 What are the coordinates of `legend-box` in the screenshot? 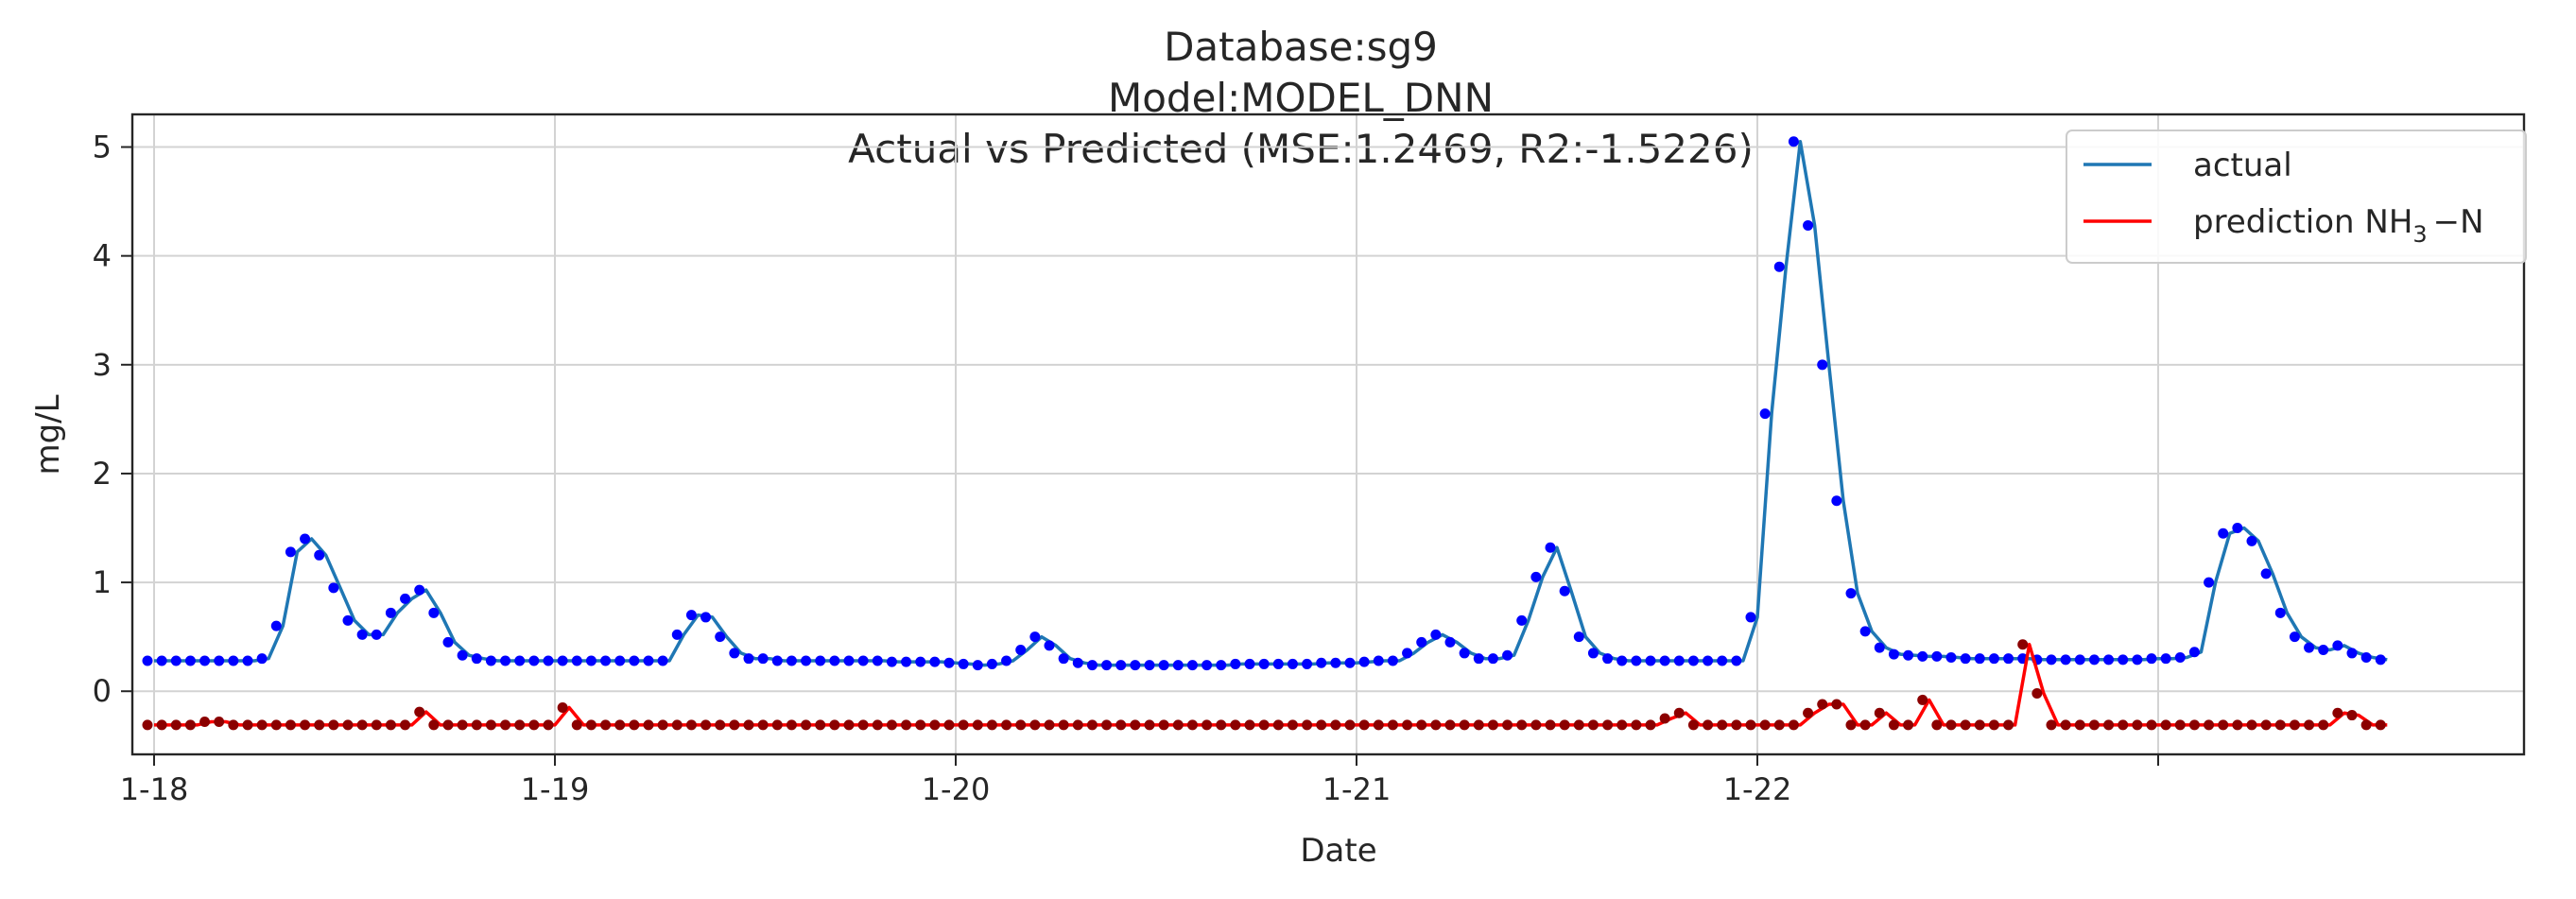 It's located at (2296, 197).